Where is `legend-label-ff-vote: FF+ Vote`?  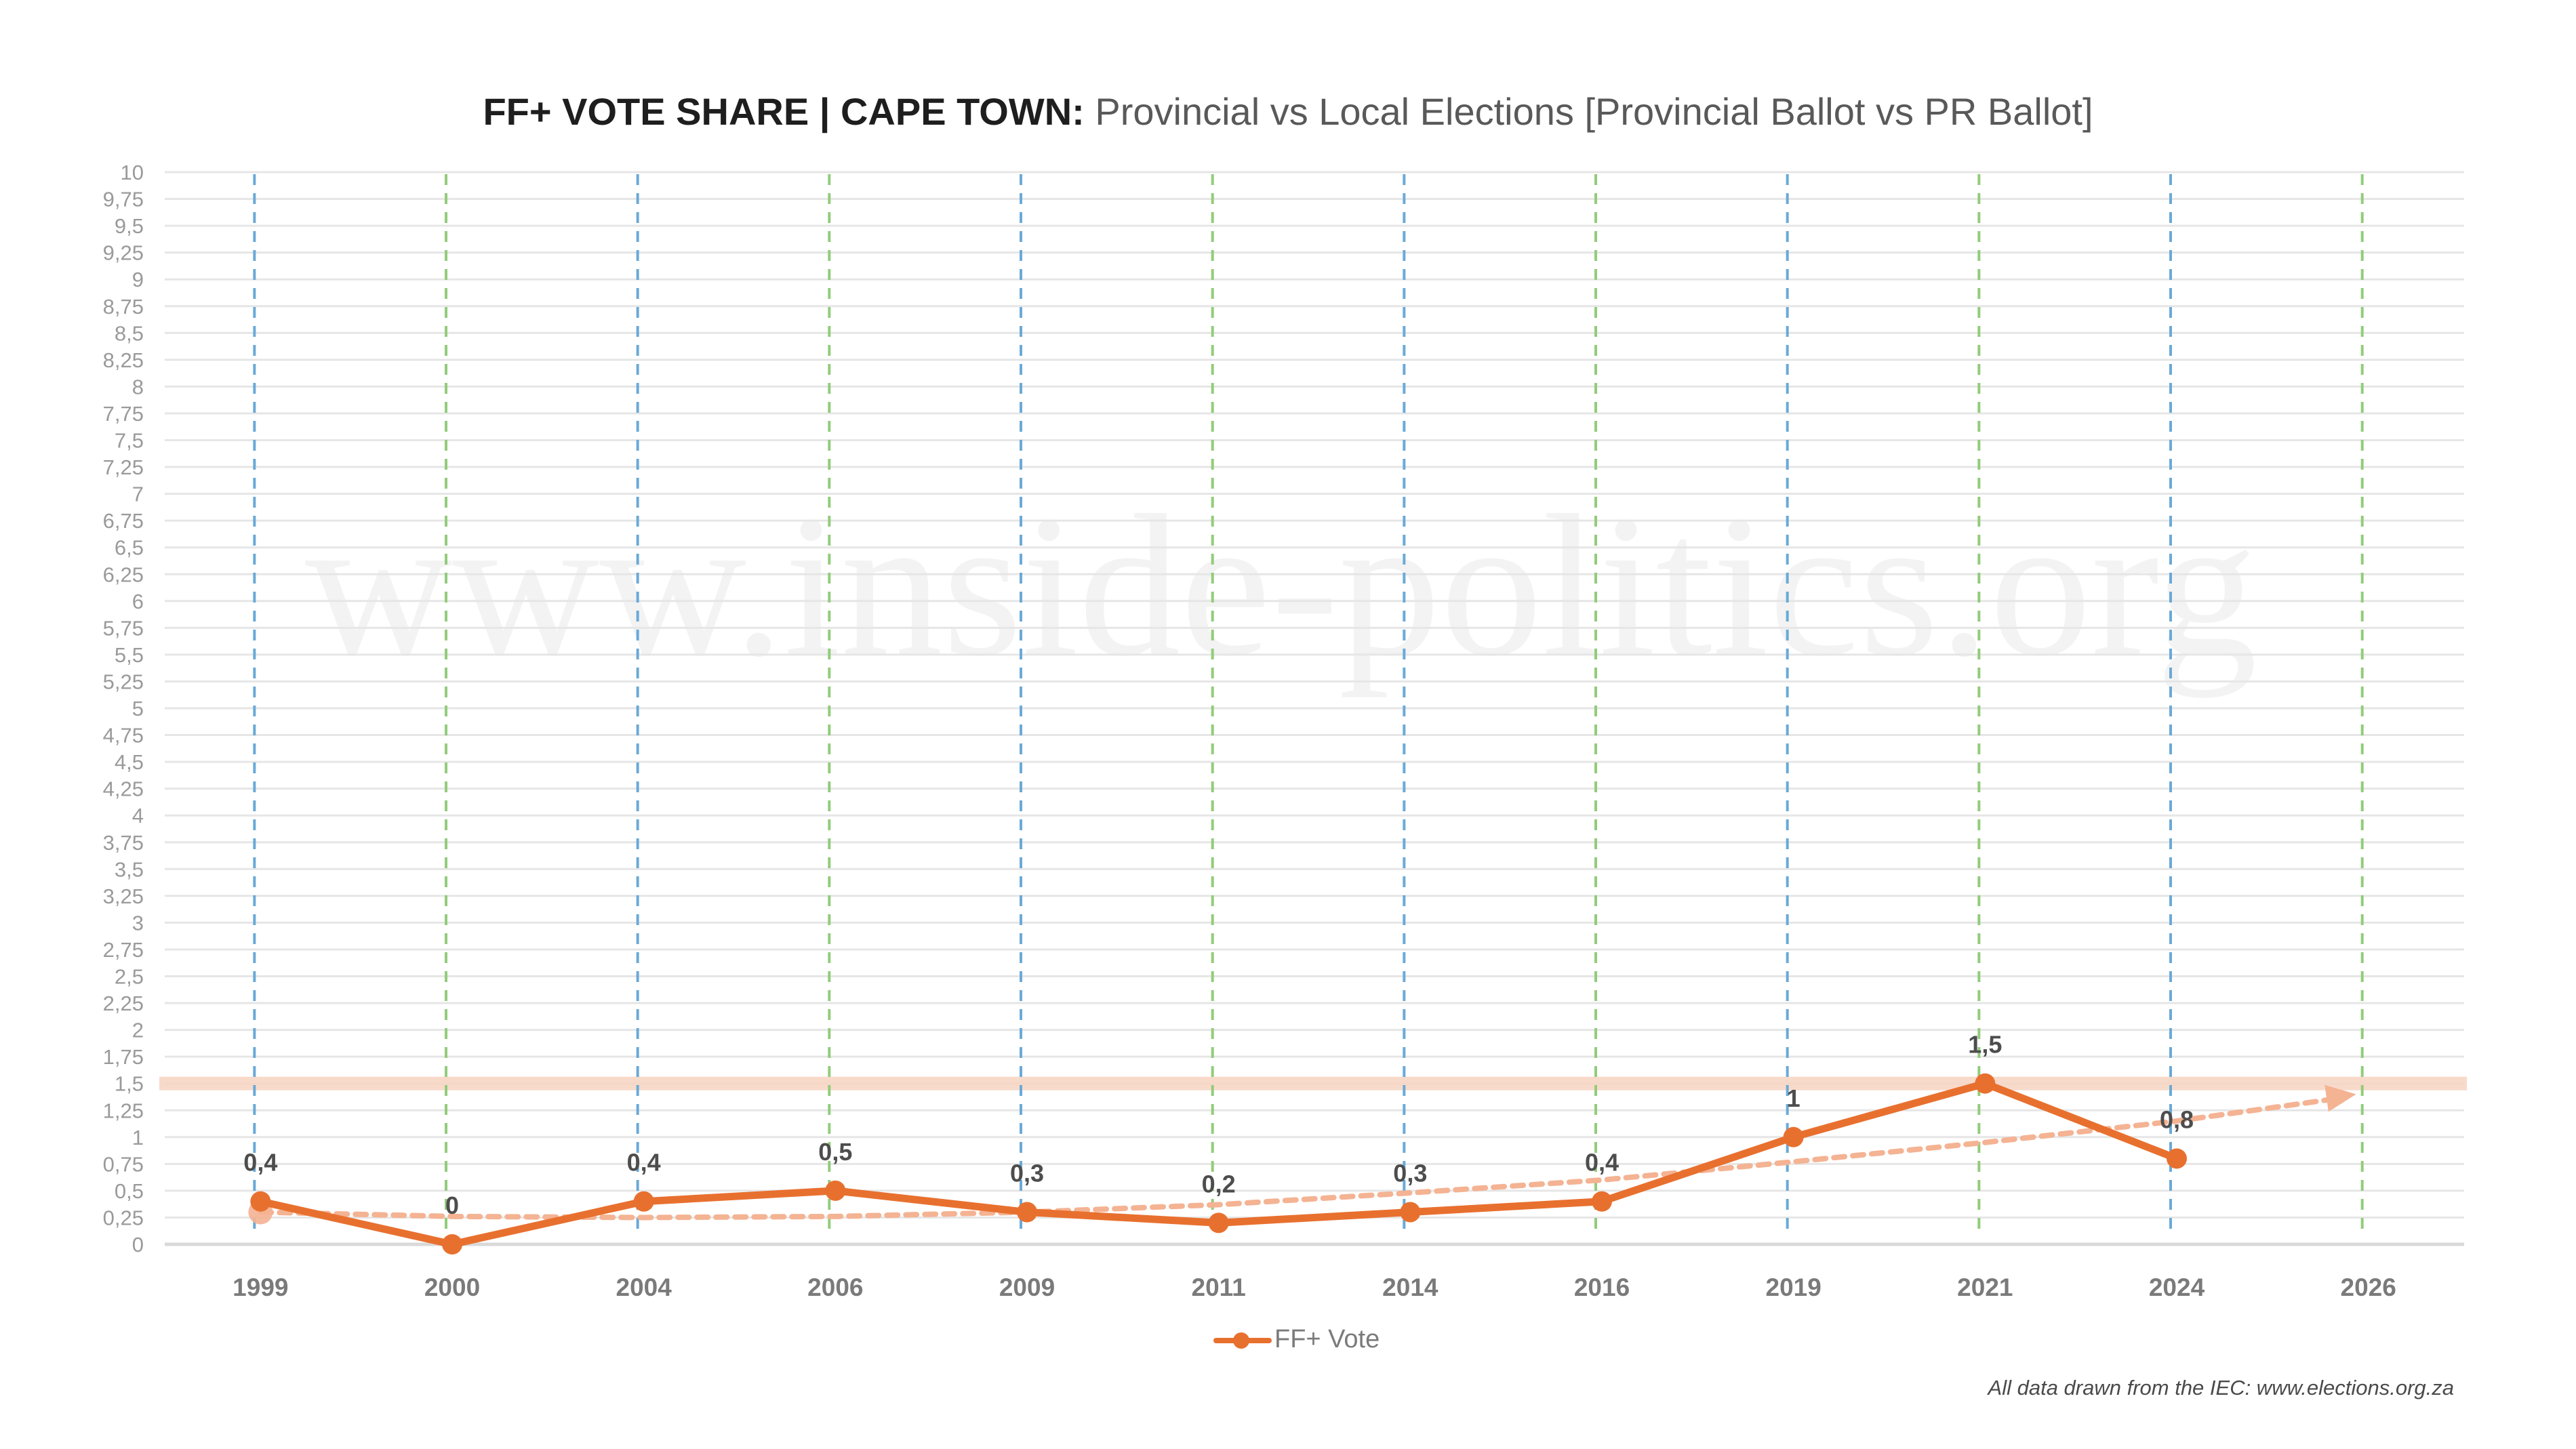 legend-label-ff-vote: FF+ Vote is located at coordinates (1327, 1339).